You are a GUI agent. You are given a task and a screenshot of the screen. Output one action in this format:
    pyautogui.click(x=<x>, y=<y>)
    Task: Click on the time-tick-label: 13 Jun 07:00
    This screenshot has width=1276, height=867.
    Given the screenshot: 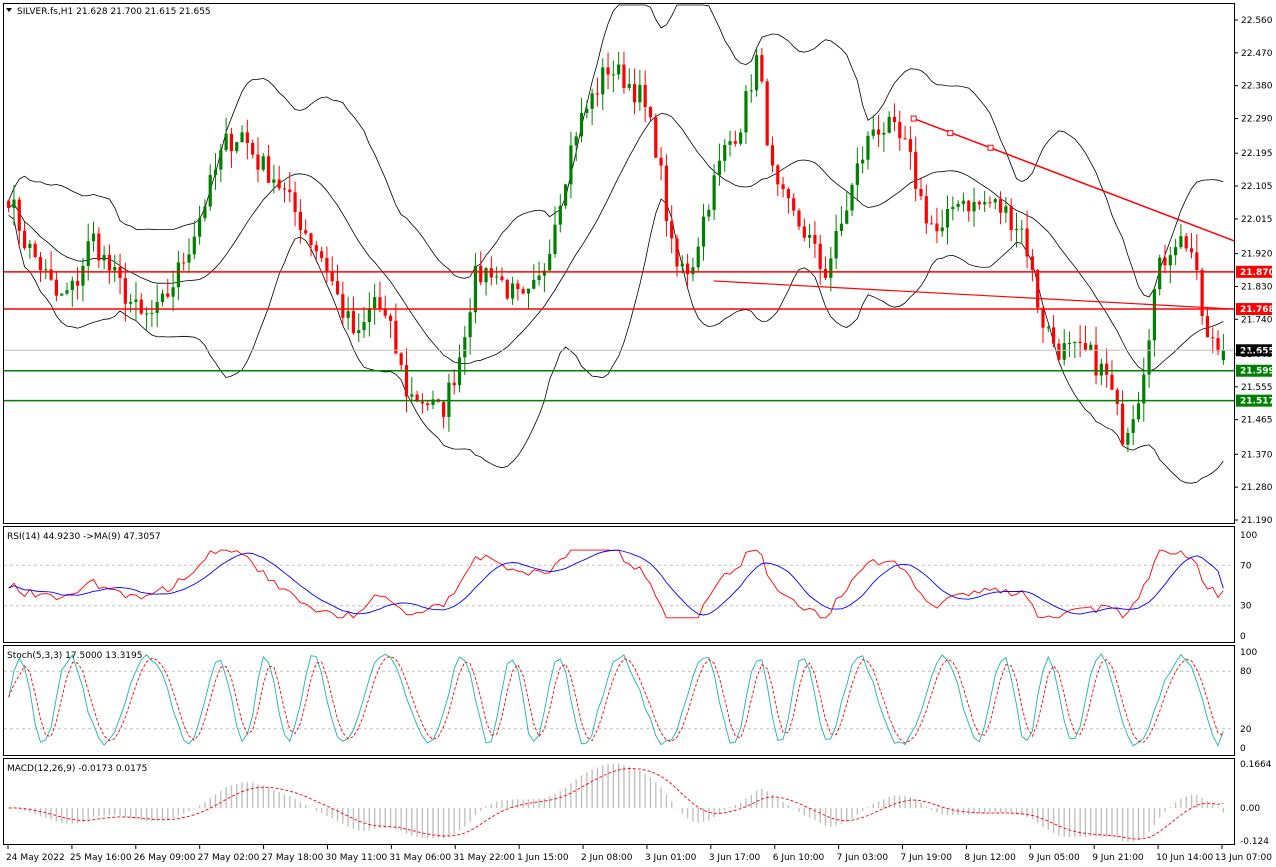 What is the action you would take?
    pyautogui.click(x=1243, y=858)
    